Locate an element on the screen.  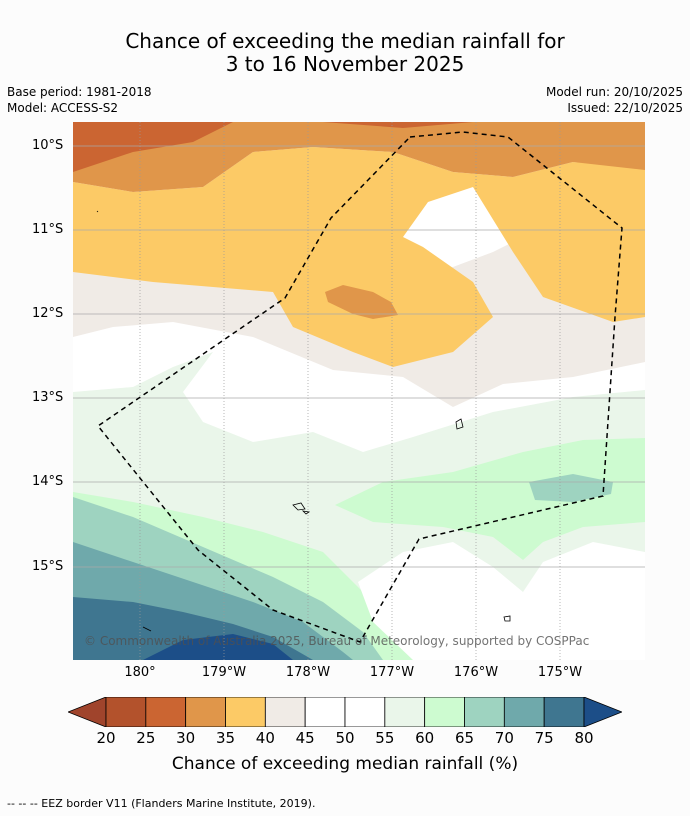
lat-label-15s: 15°S is located at coordinates (48, 566).